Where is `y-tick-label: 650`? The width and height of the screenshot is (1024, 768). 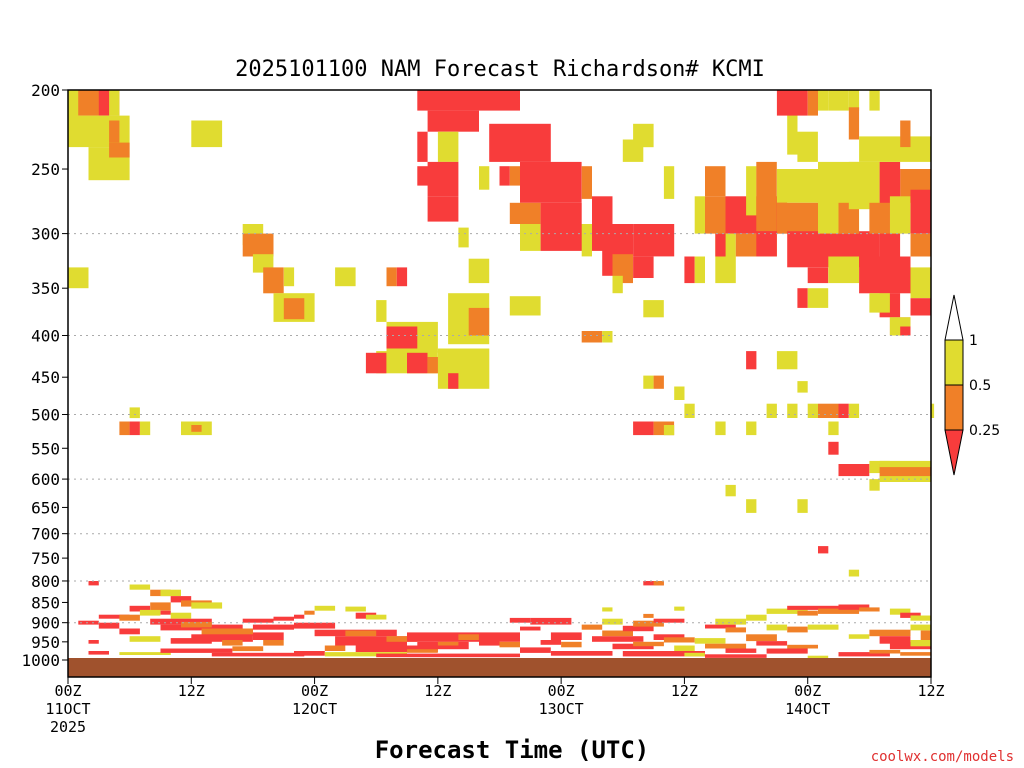 y-tick-label: 650 is located at coordinates (45, 507).